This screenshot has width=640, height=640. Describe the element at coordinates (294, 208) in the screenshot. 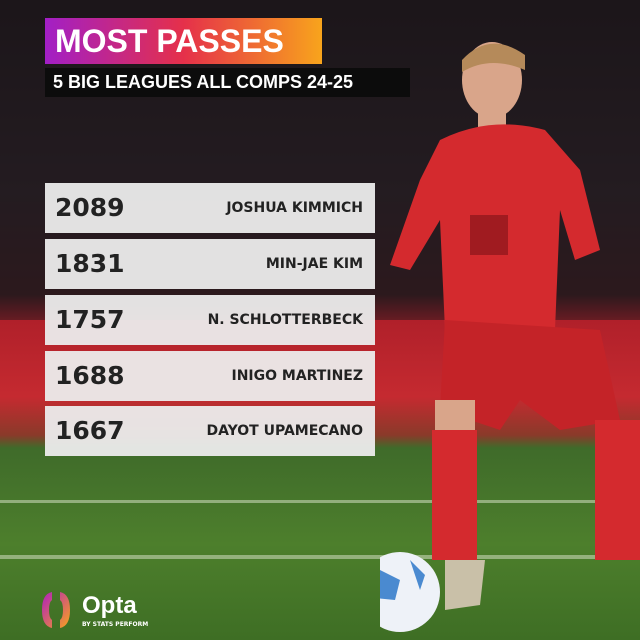

I see `player-name: JOSHUA KIMMICH` at that location.